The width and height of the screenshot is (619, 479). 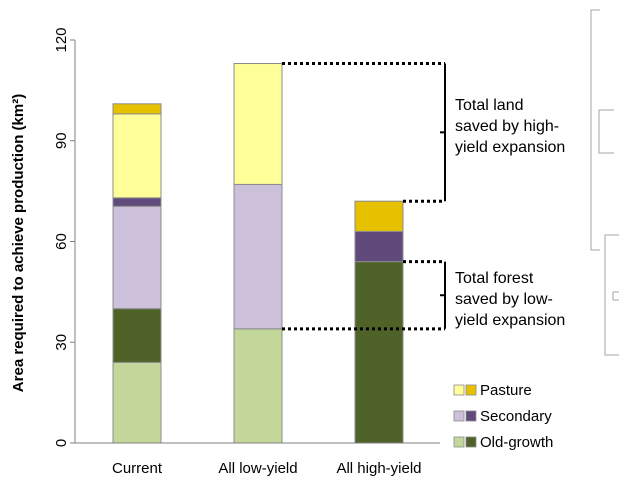 I want to click on edge-brackets, so click(x=604, y=182).